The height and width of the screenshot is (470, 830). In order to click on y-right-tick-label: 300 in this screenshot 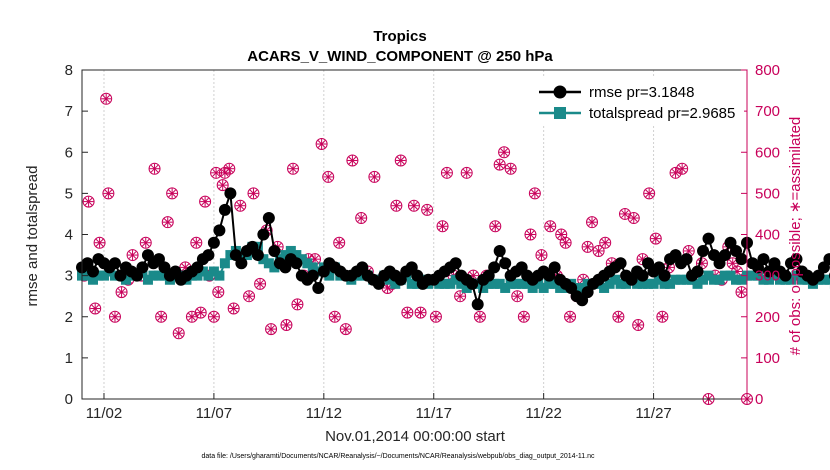, I will do `click(767, 276)`.